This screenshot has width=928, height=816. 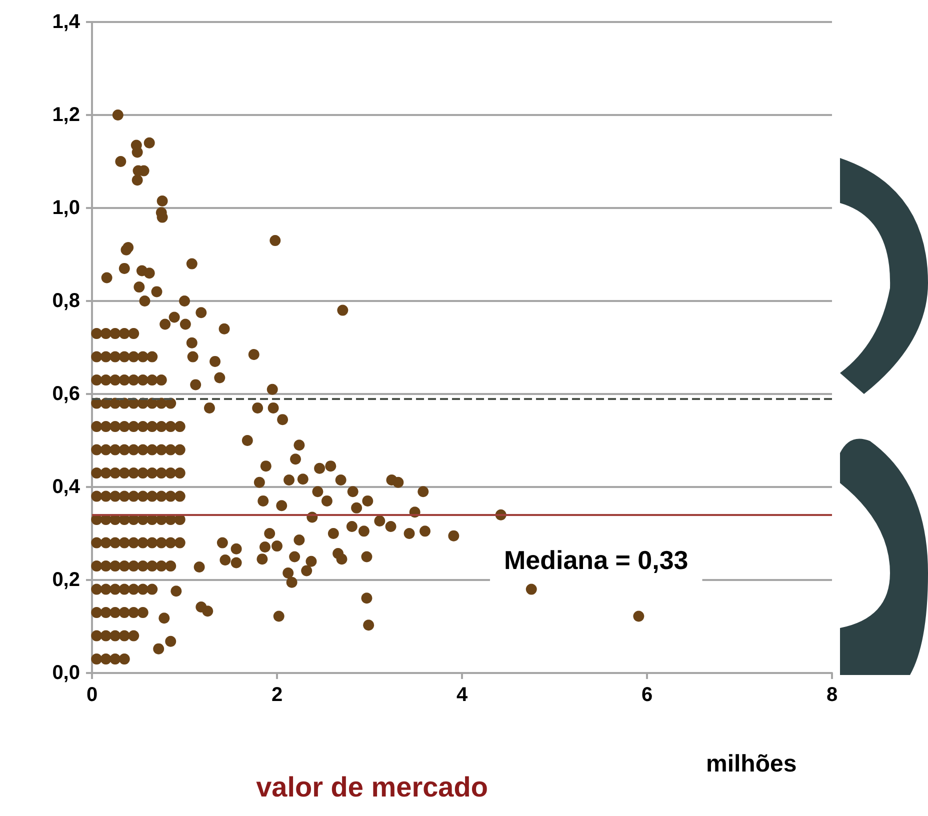 I want to click on x-tick-label: 4, so click(x=462, y=695).